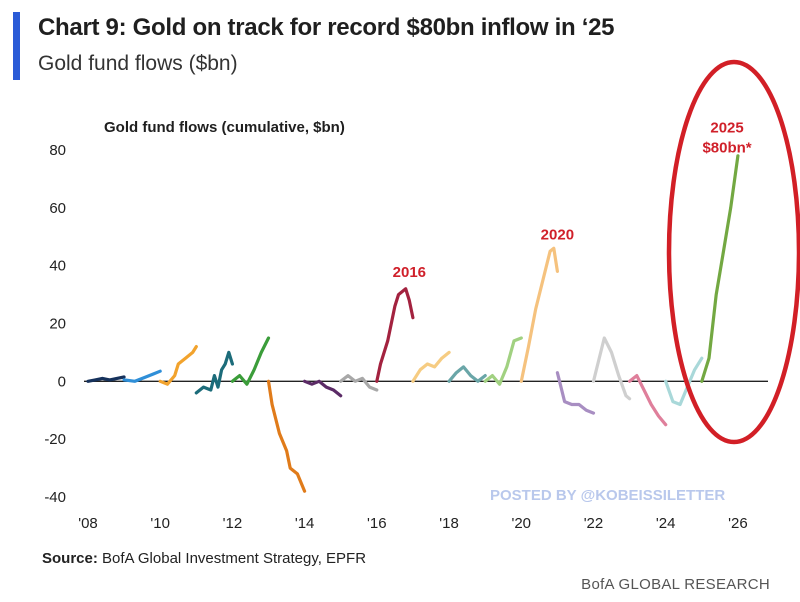 This screenshot has width=800, height=602. Describe the element at coordinates (106, 379) in the screenshot. I see `series-line-2008` at that location.